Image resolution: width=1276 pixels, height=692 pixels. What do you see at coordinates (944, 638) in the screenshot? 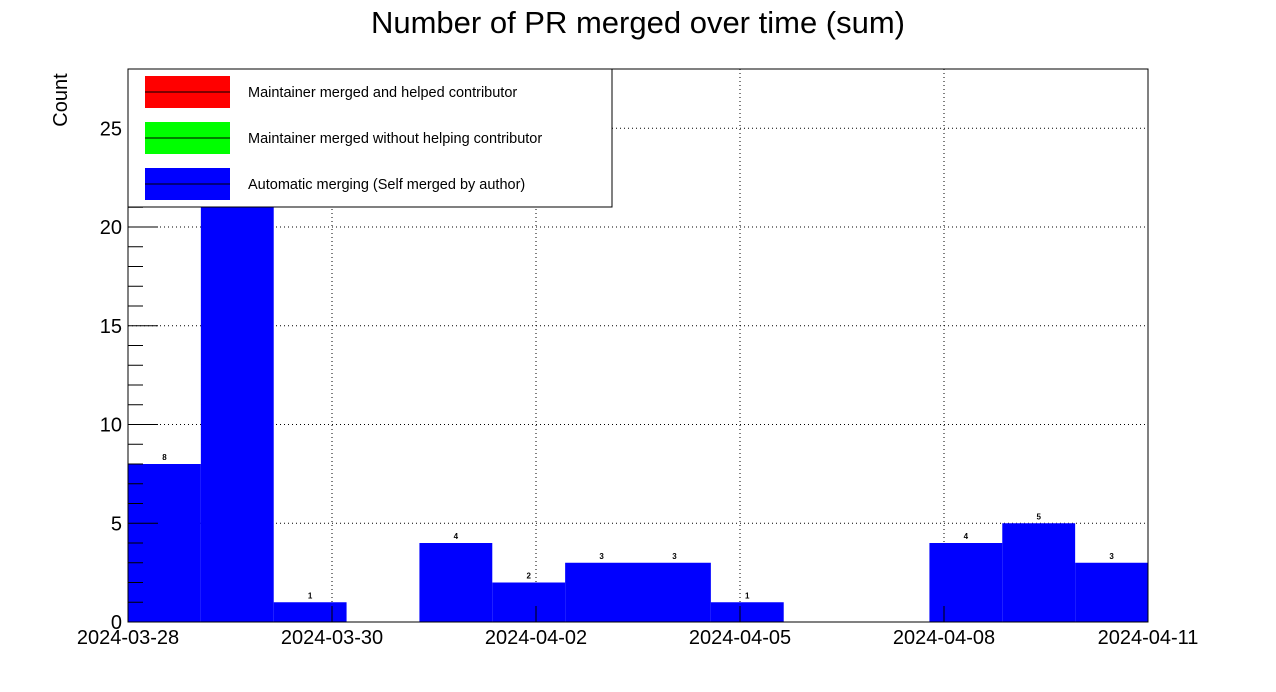
I see `x-tick-label-4: 2024-04-08` at bounding box center [944, 638].